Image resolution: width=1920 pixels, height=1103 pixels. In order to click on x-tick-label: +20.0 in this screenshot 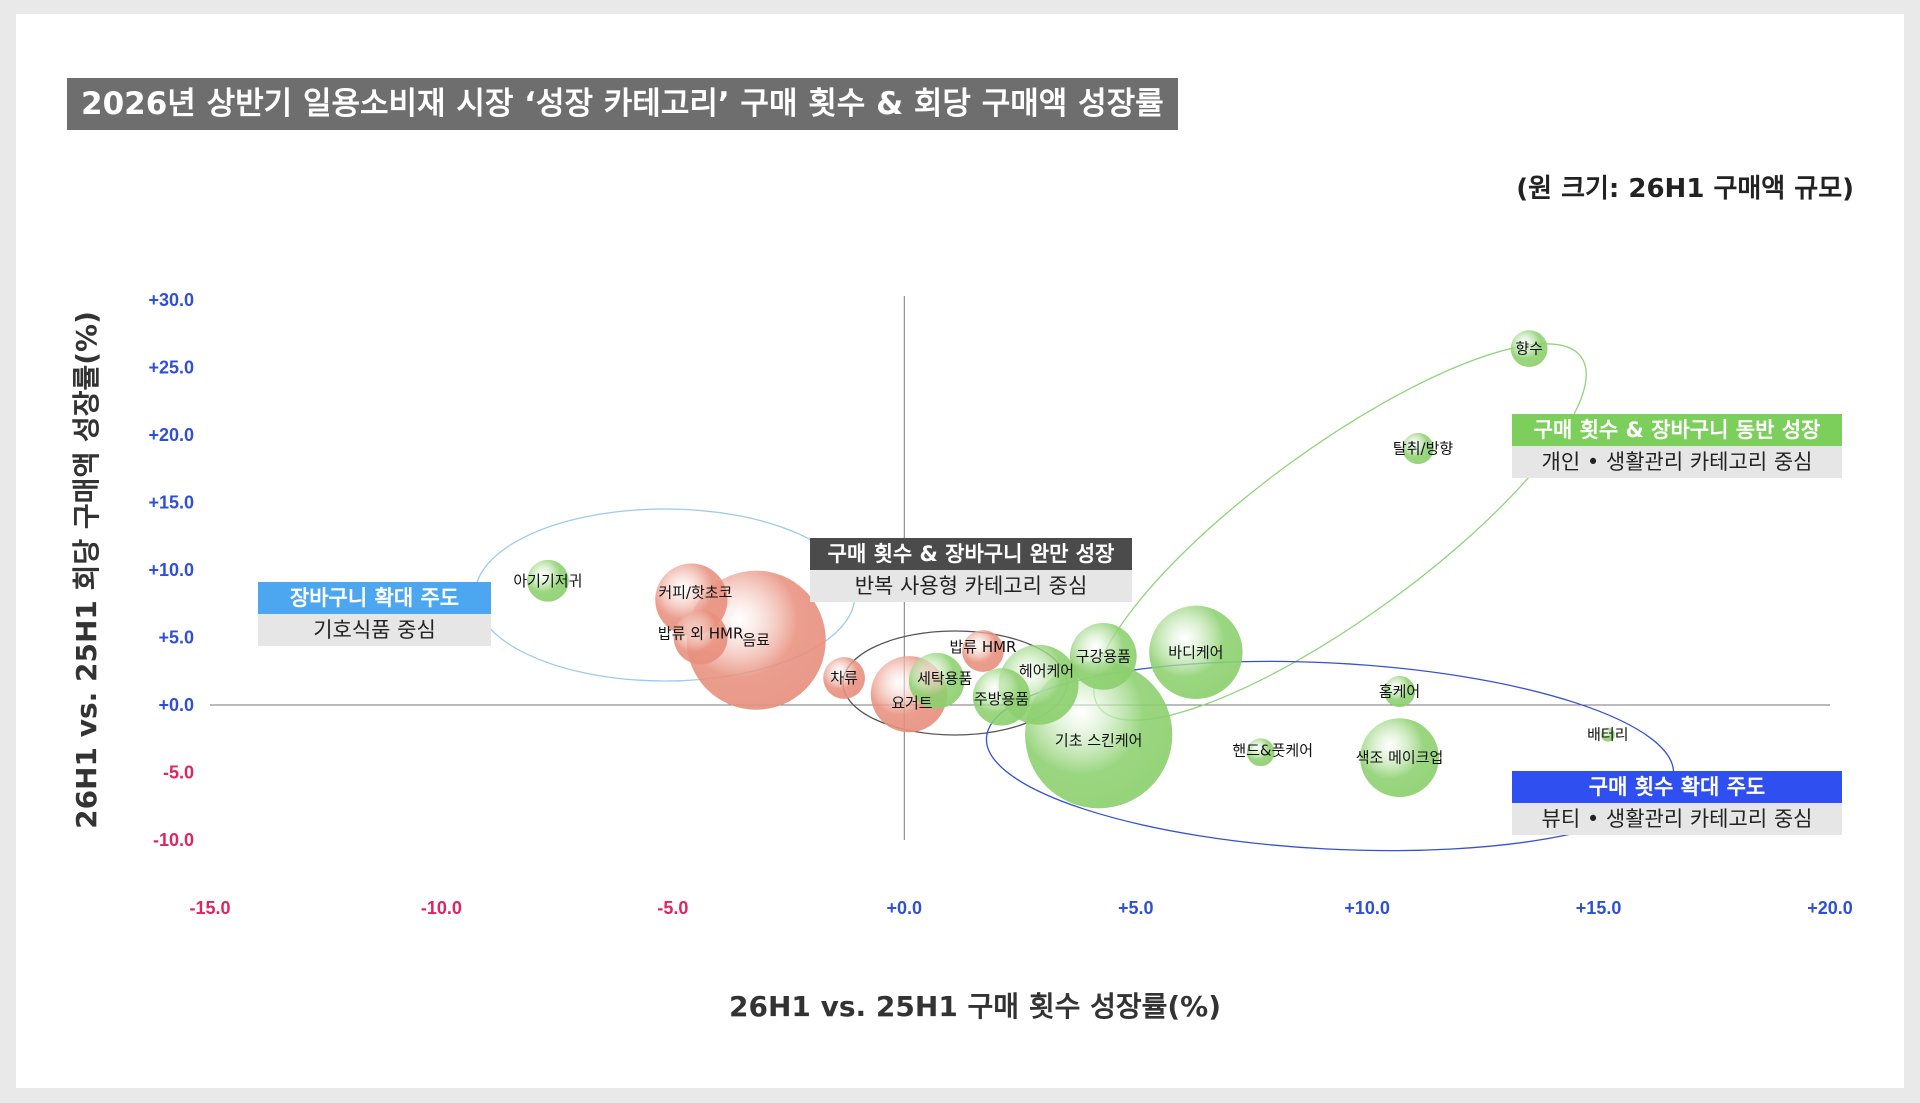, I will do `click(1830, 908)`.